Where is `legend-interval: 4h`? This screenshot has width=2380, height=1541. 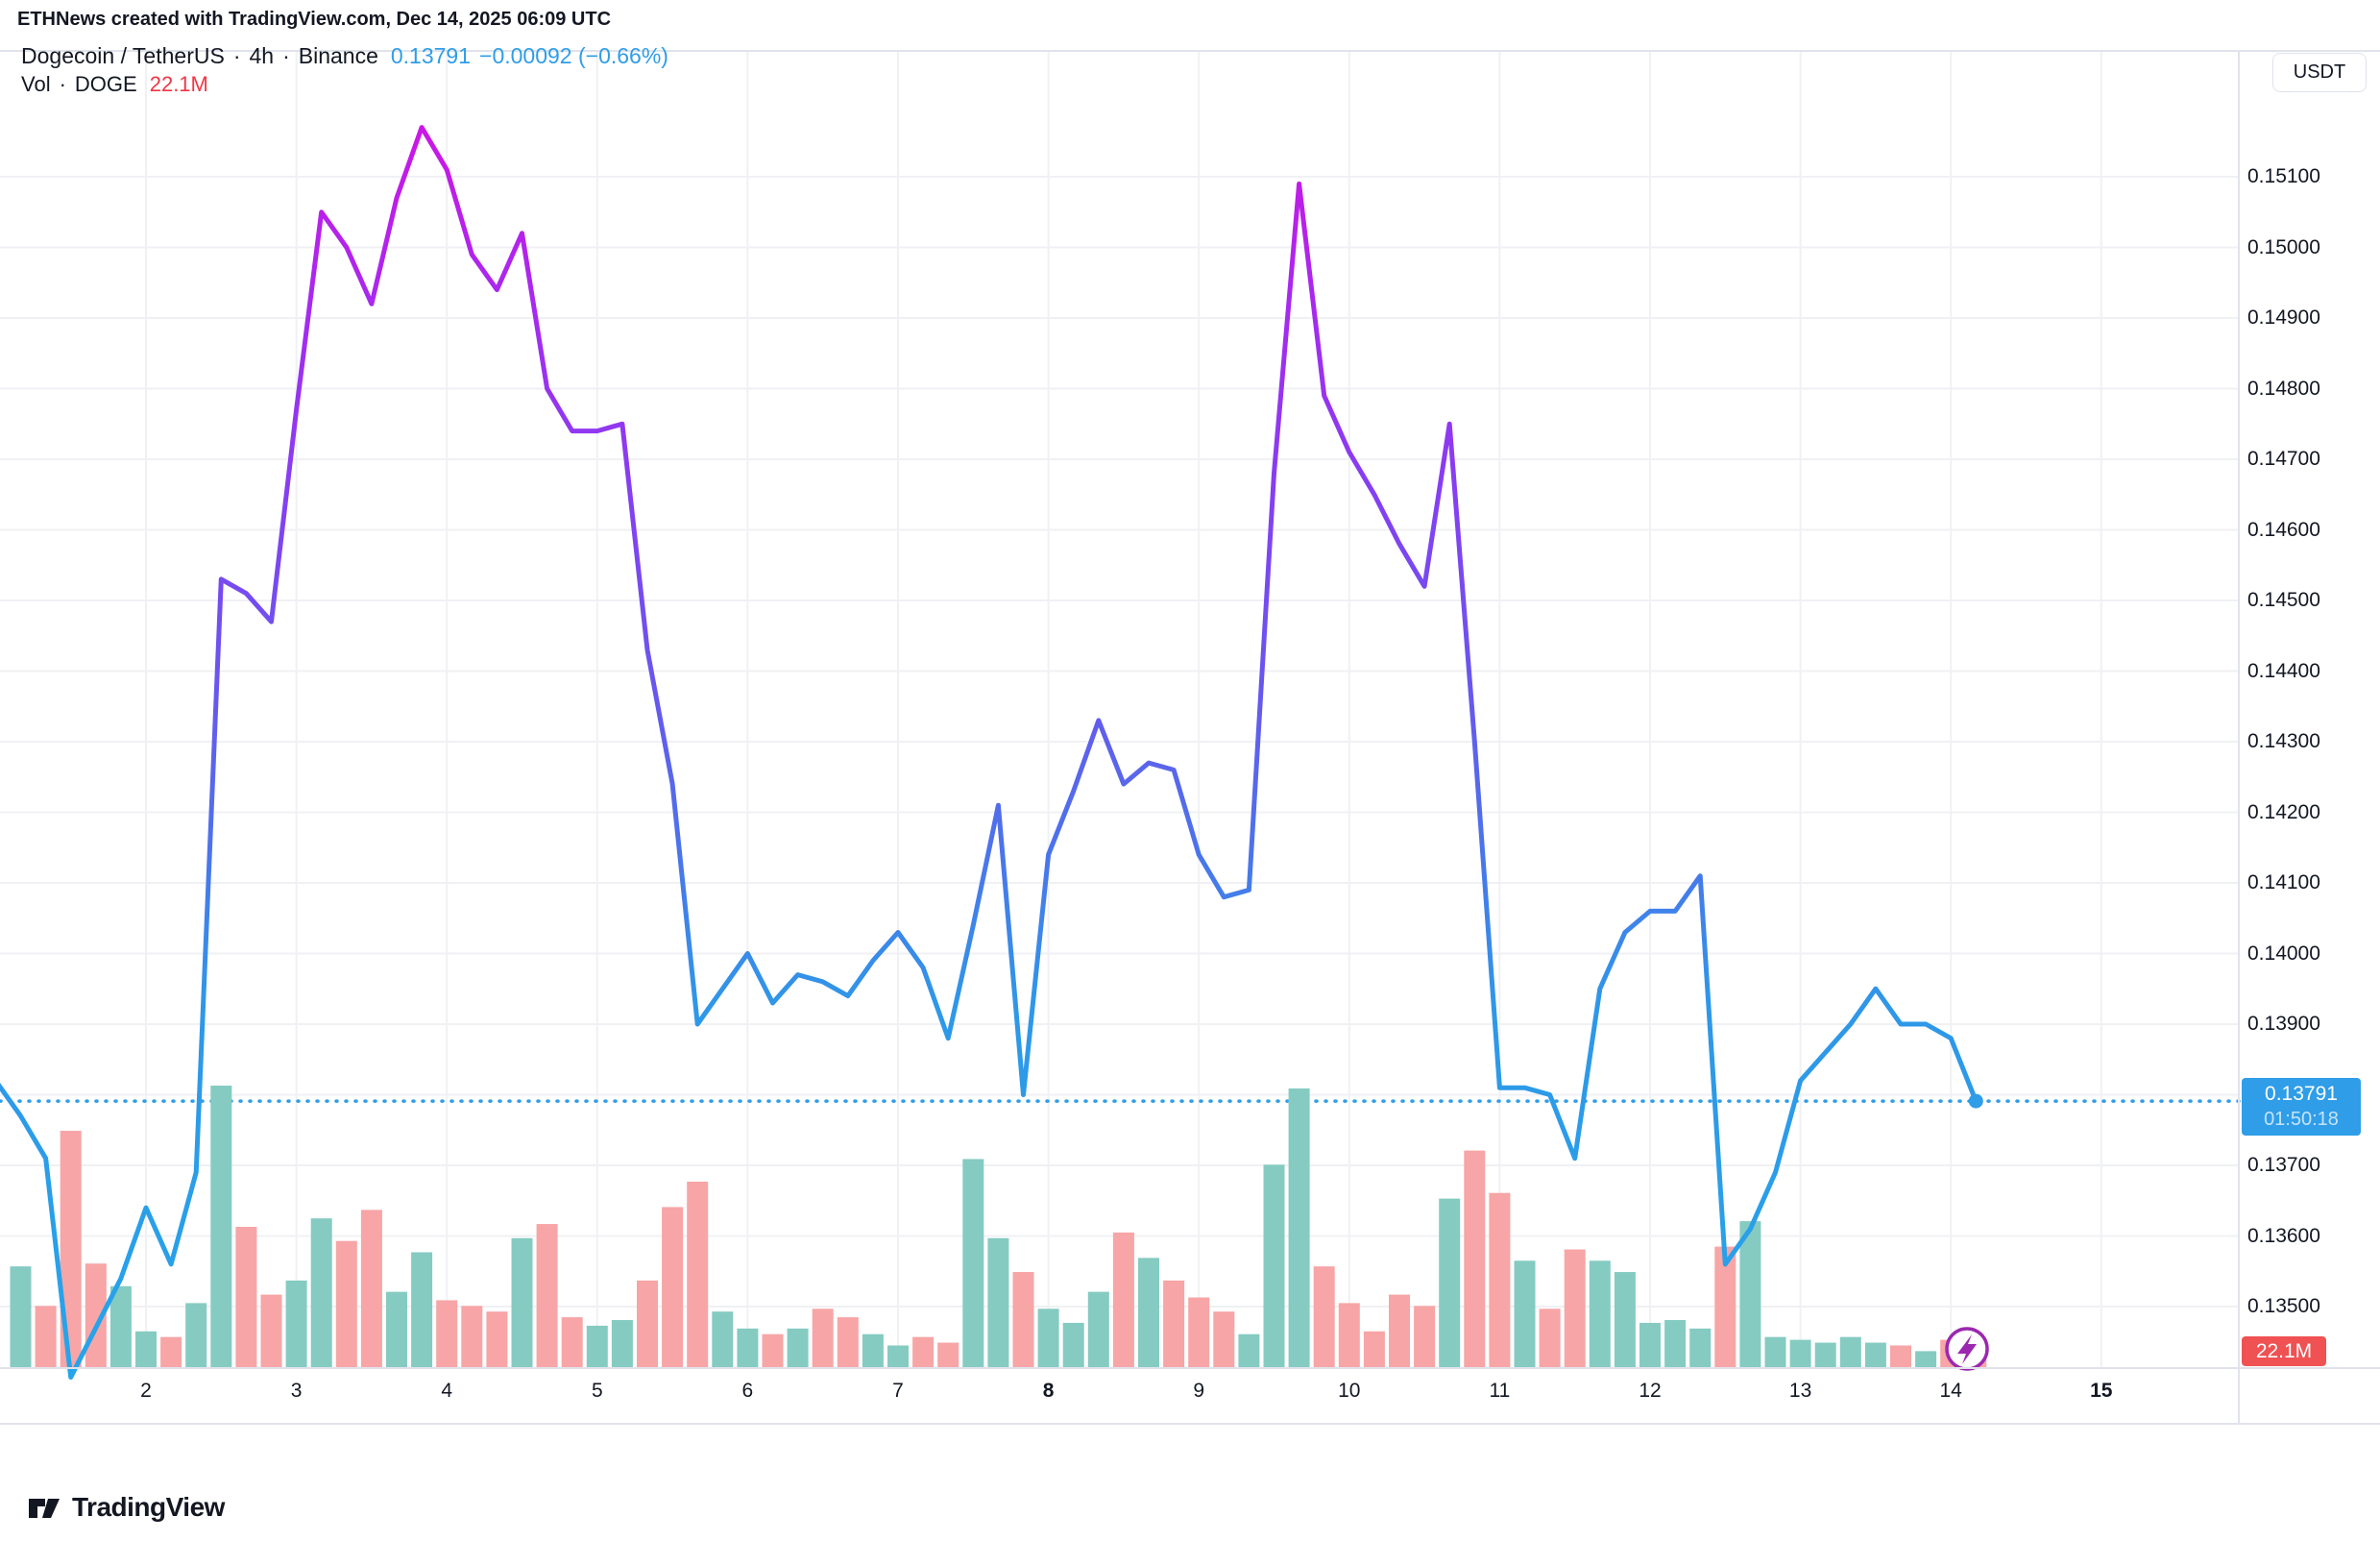
legend-interval: 4h is located at coordinates (262, 55).